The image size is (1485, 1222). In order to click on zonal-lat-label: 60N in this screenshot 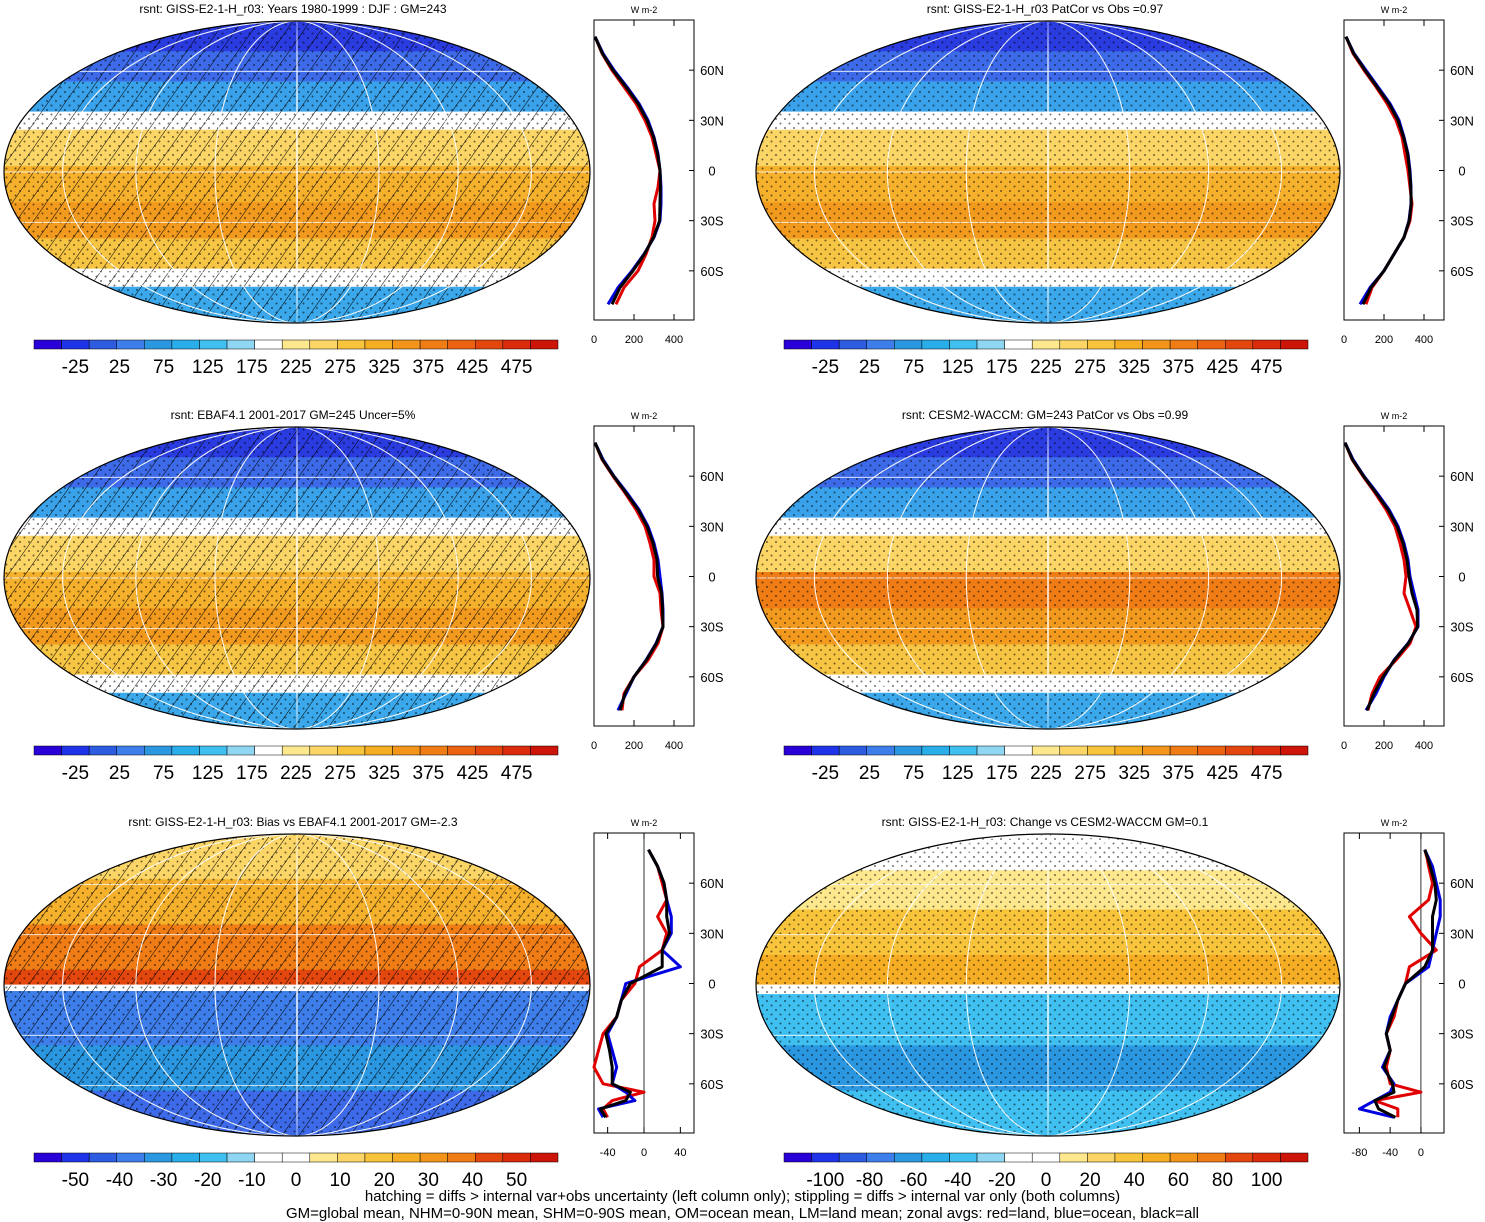, I will do `click(712, 476)`.